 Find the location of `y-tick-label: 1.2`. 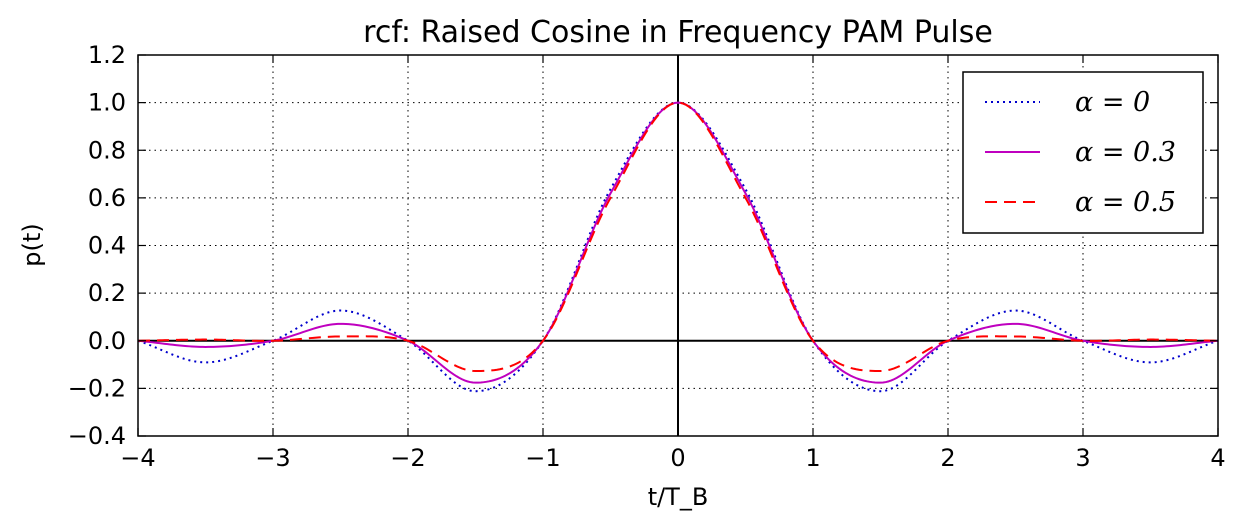

y-tick-label: 1.2 is located at coordinates (107, 55).